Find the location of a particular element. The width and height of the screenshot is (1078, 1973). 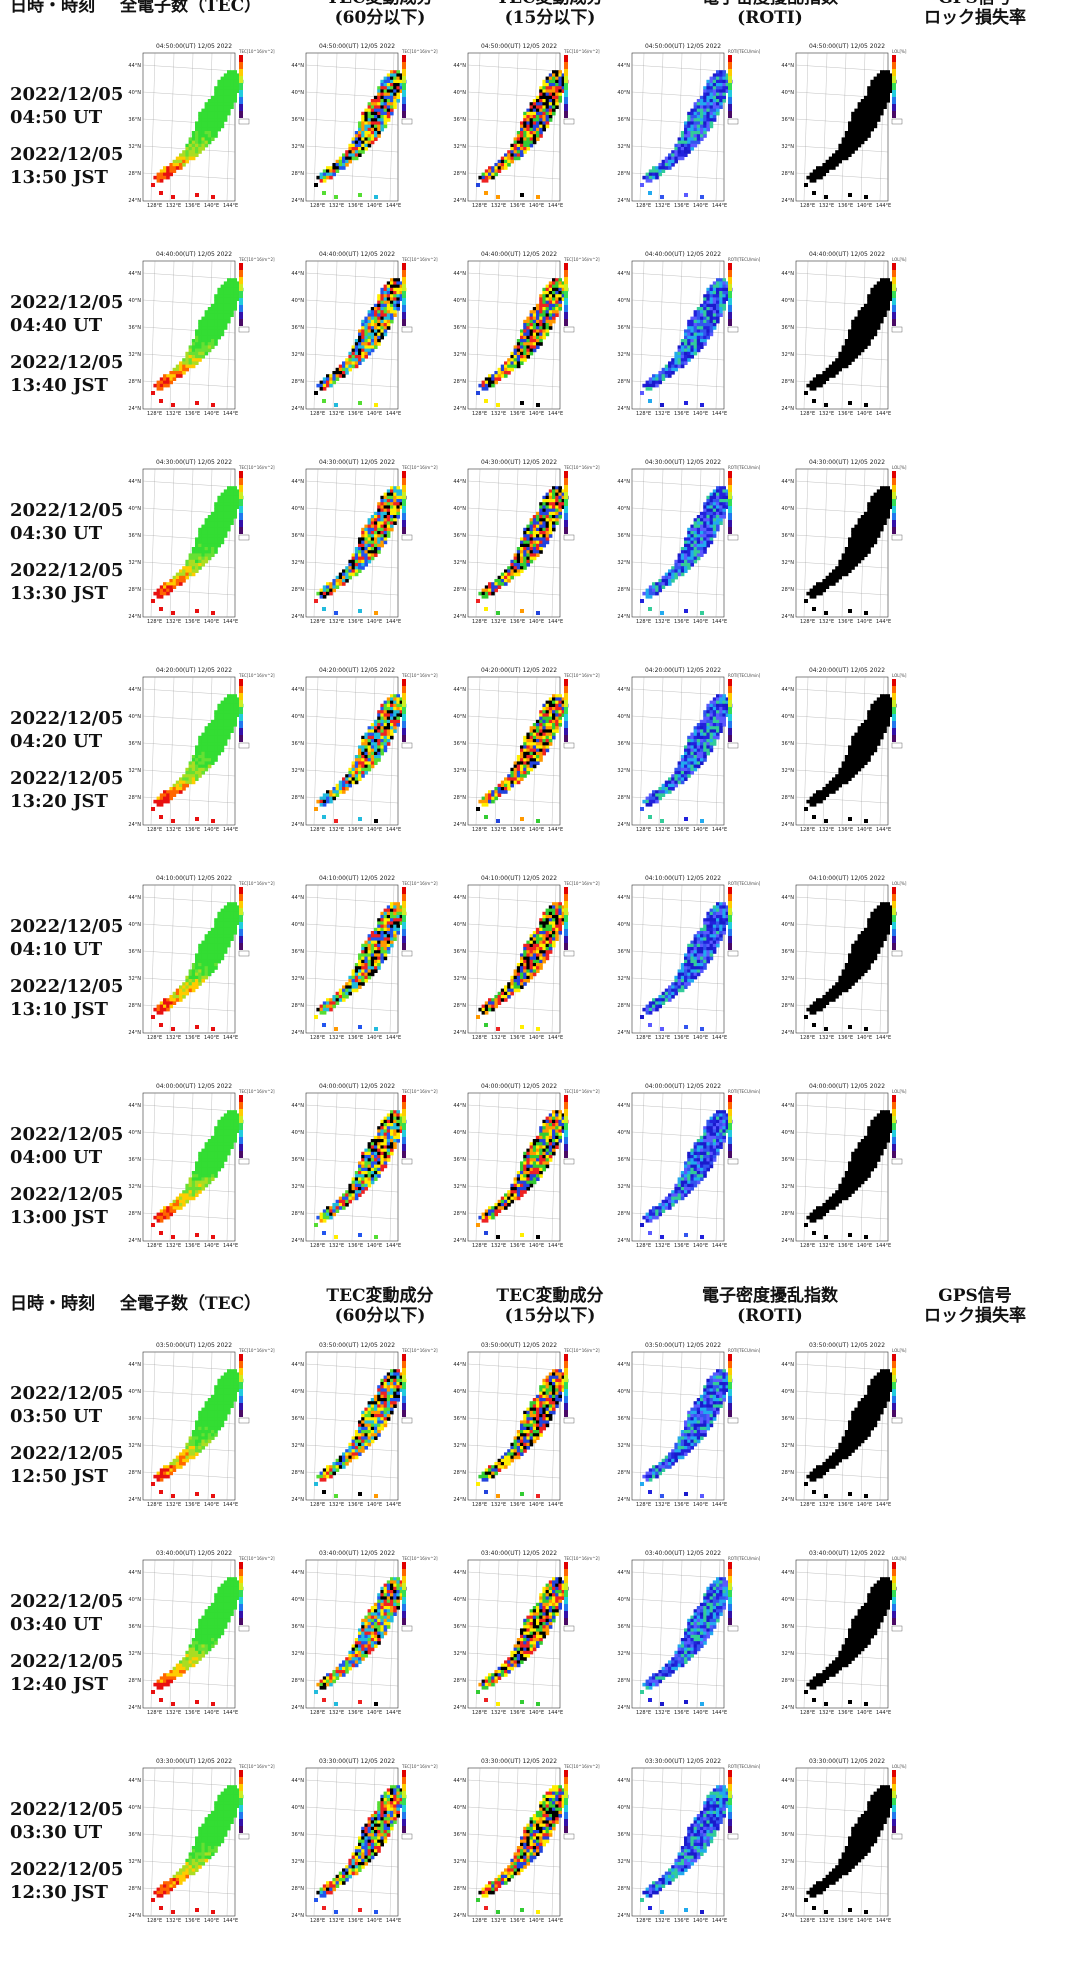

island-dot is located at coordinates (197, 403).